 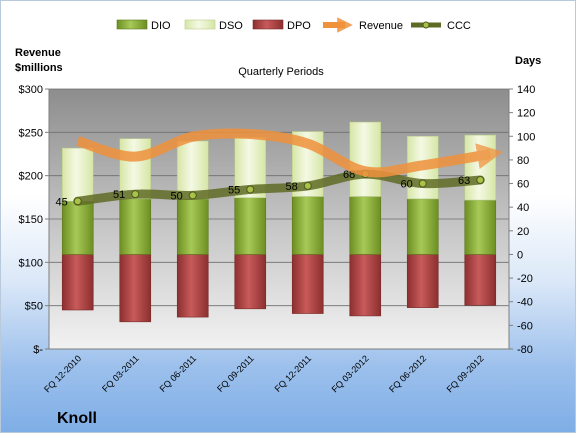 I want to click on ccc-data-label: 51, so click(x=119, y=195).